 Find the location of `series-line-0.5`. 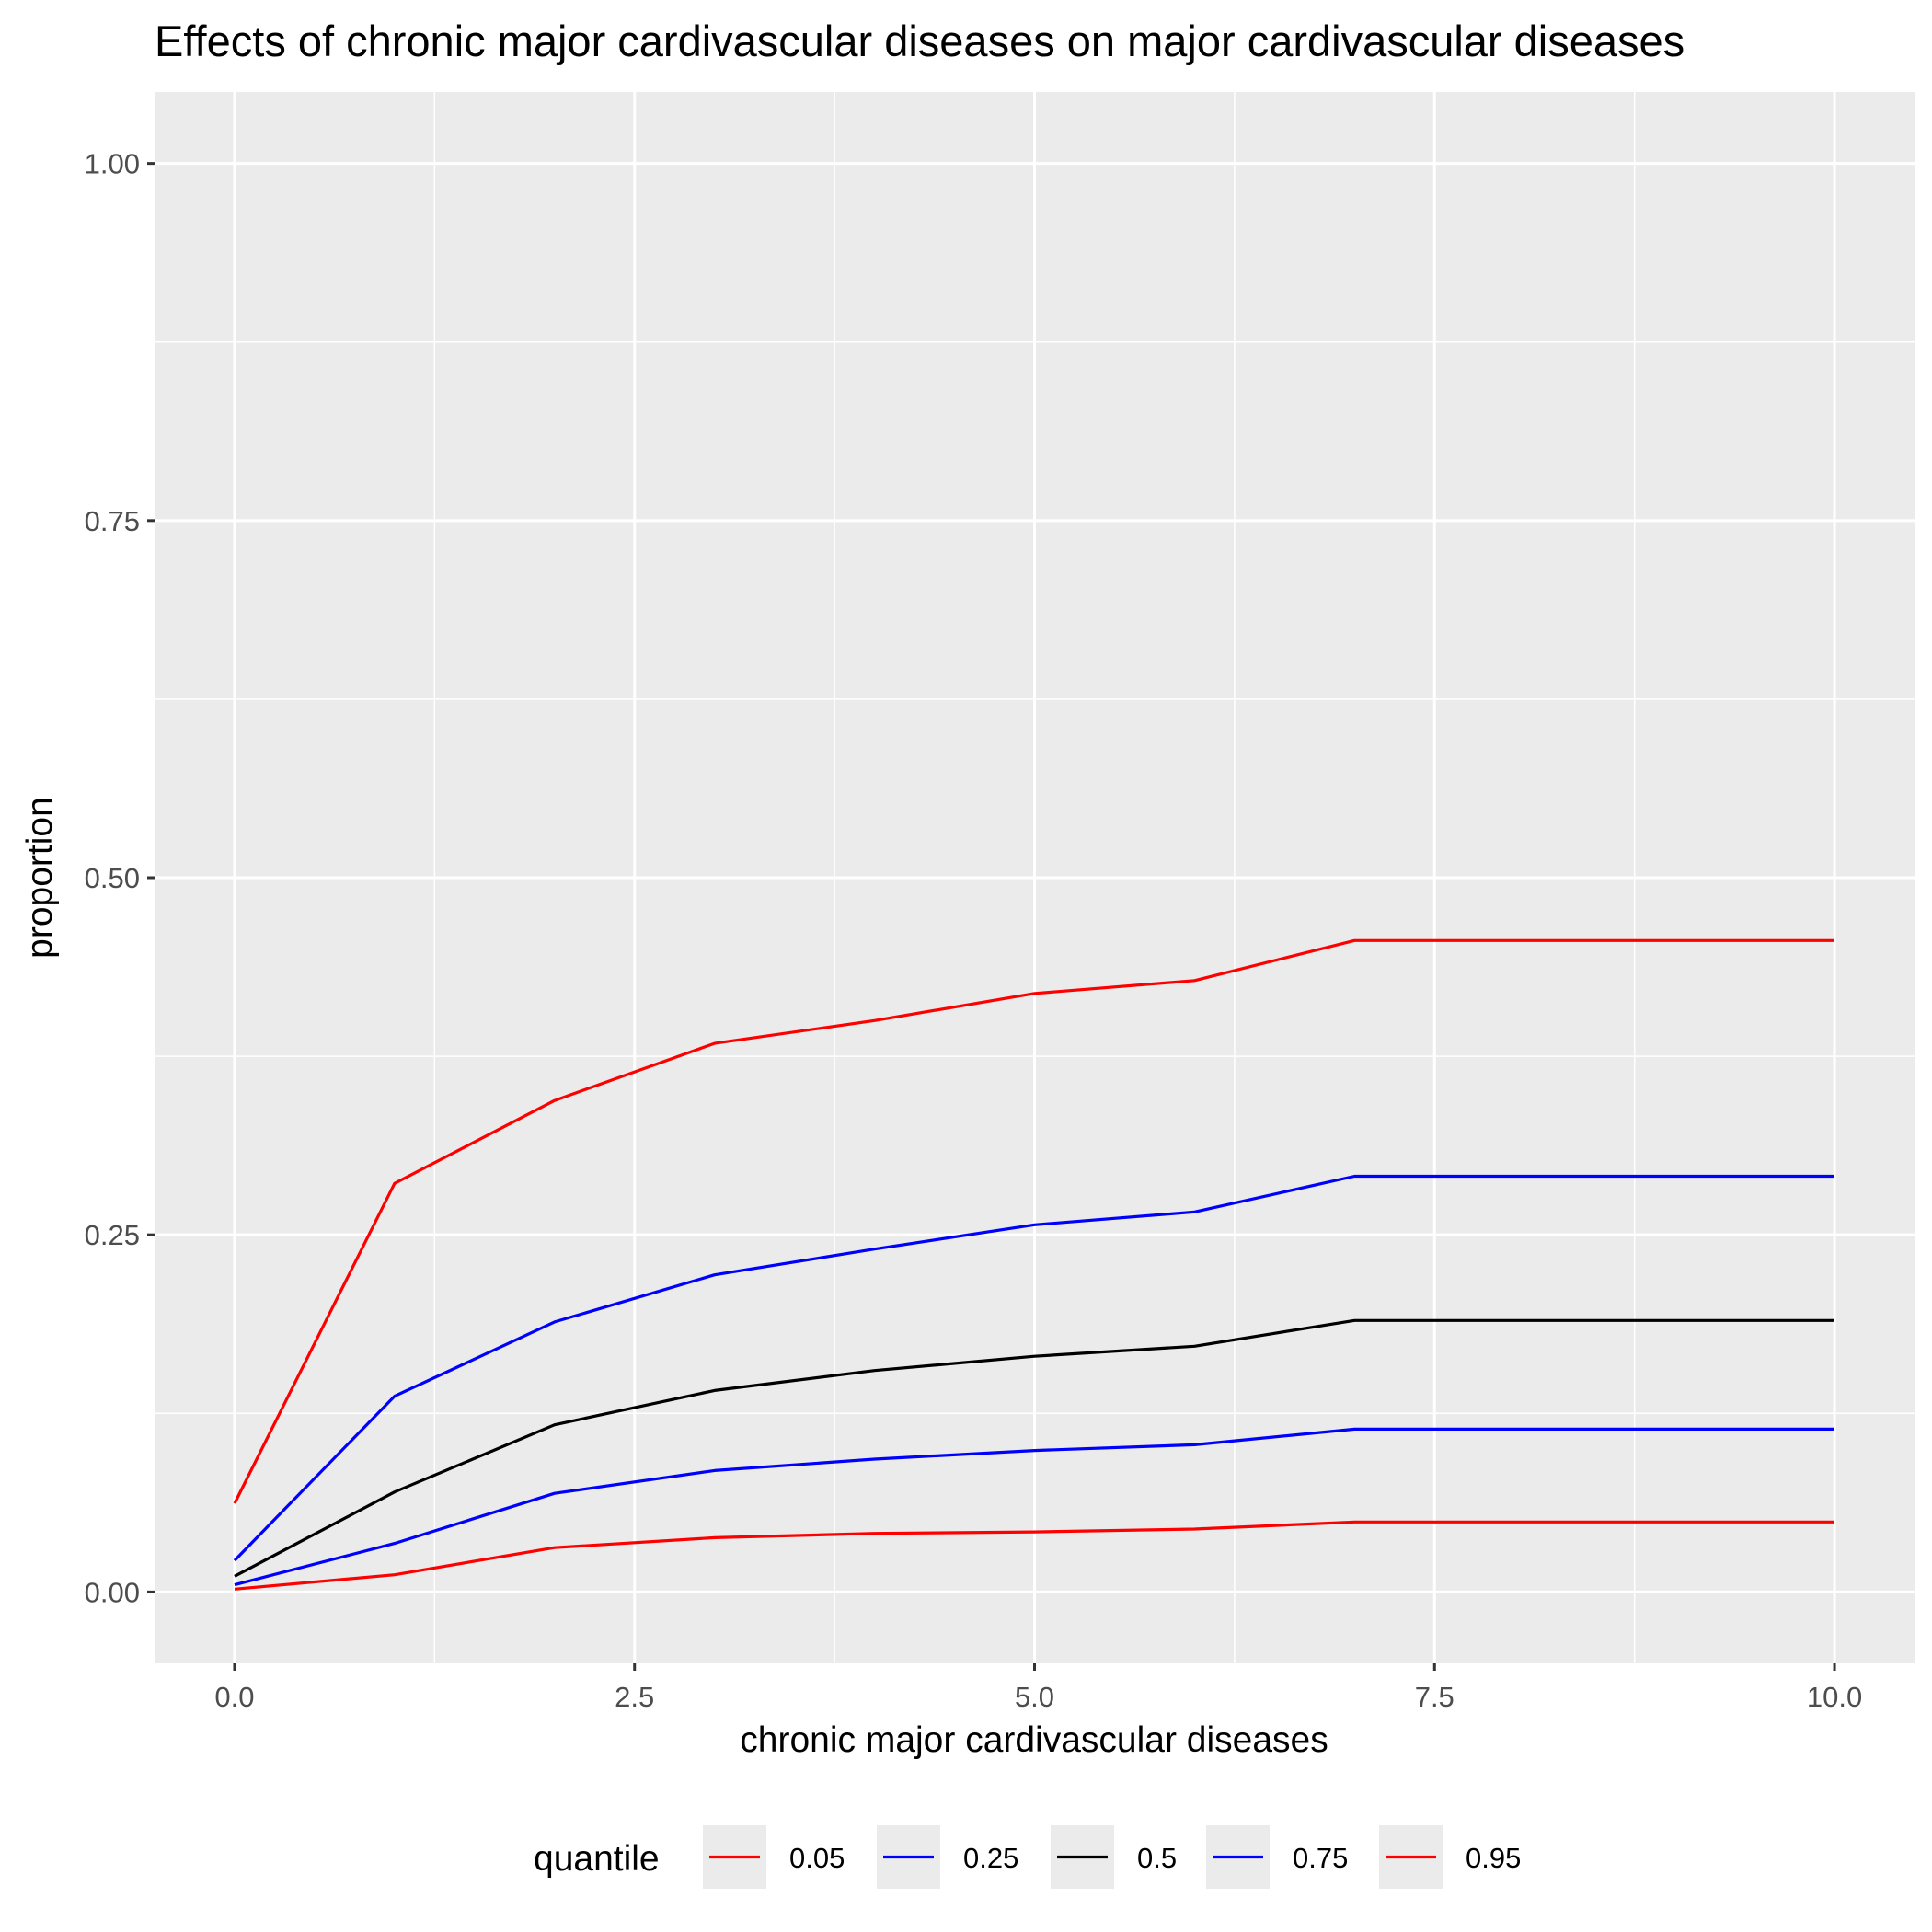

series-line-0.5 is located at coordinates (1034, 1448).